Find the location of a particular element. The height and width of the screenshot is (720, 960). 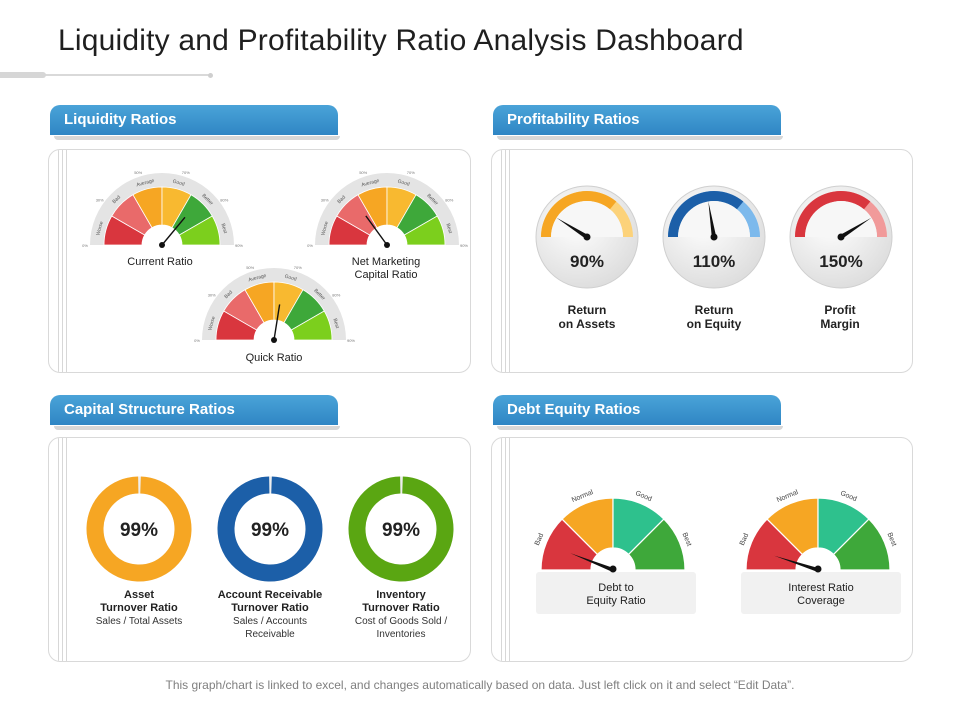

return-on-equity-gauge: 110% is located at coordinates (714, 237).